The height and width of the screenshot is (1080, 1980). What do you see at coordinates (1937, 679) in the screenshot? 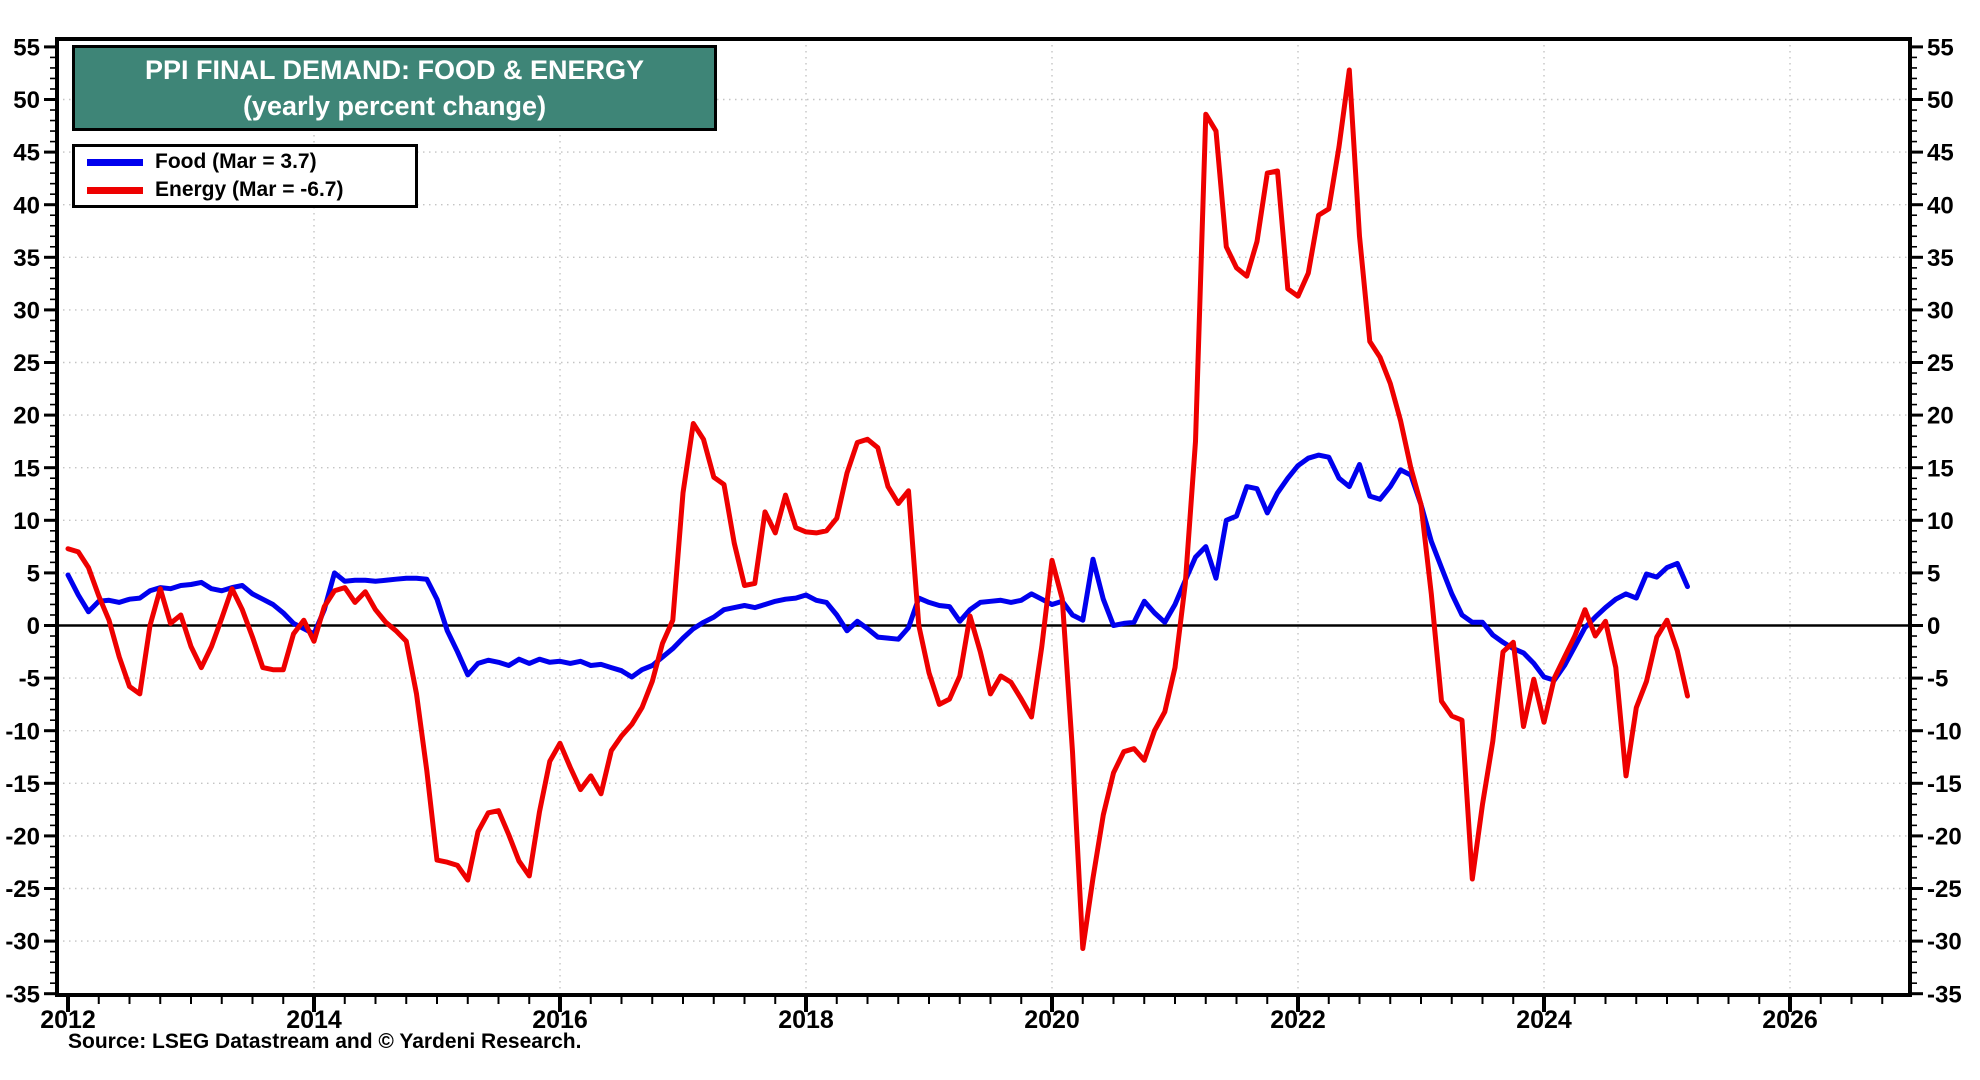
I see `y-axis-label-right: -5` at bounding box center [1937, 679].